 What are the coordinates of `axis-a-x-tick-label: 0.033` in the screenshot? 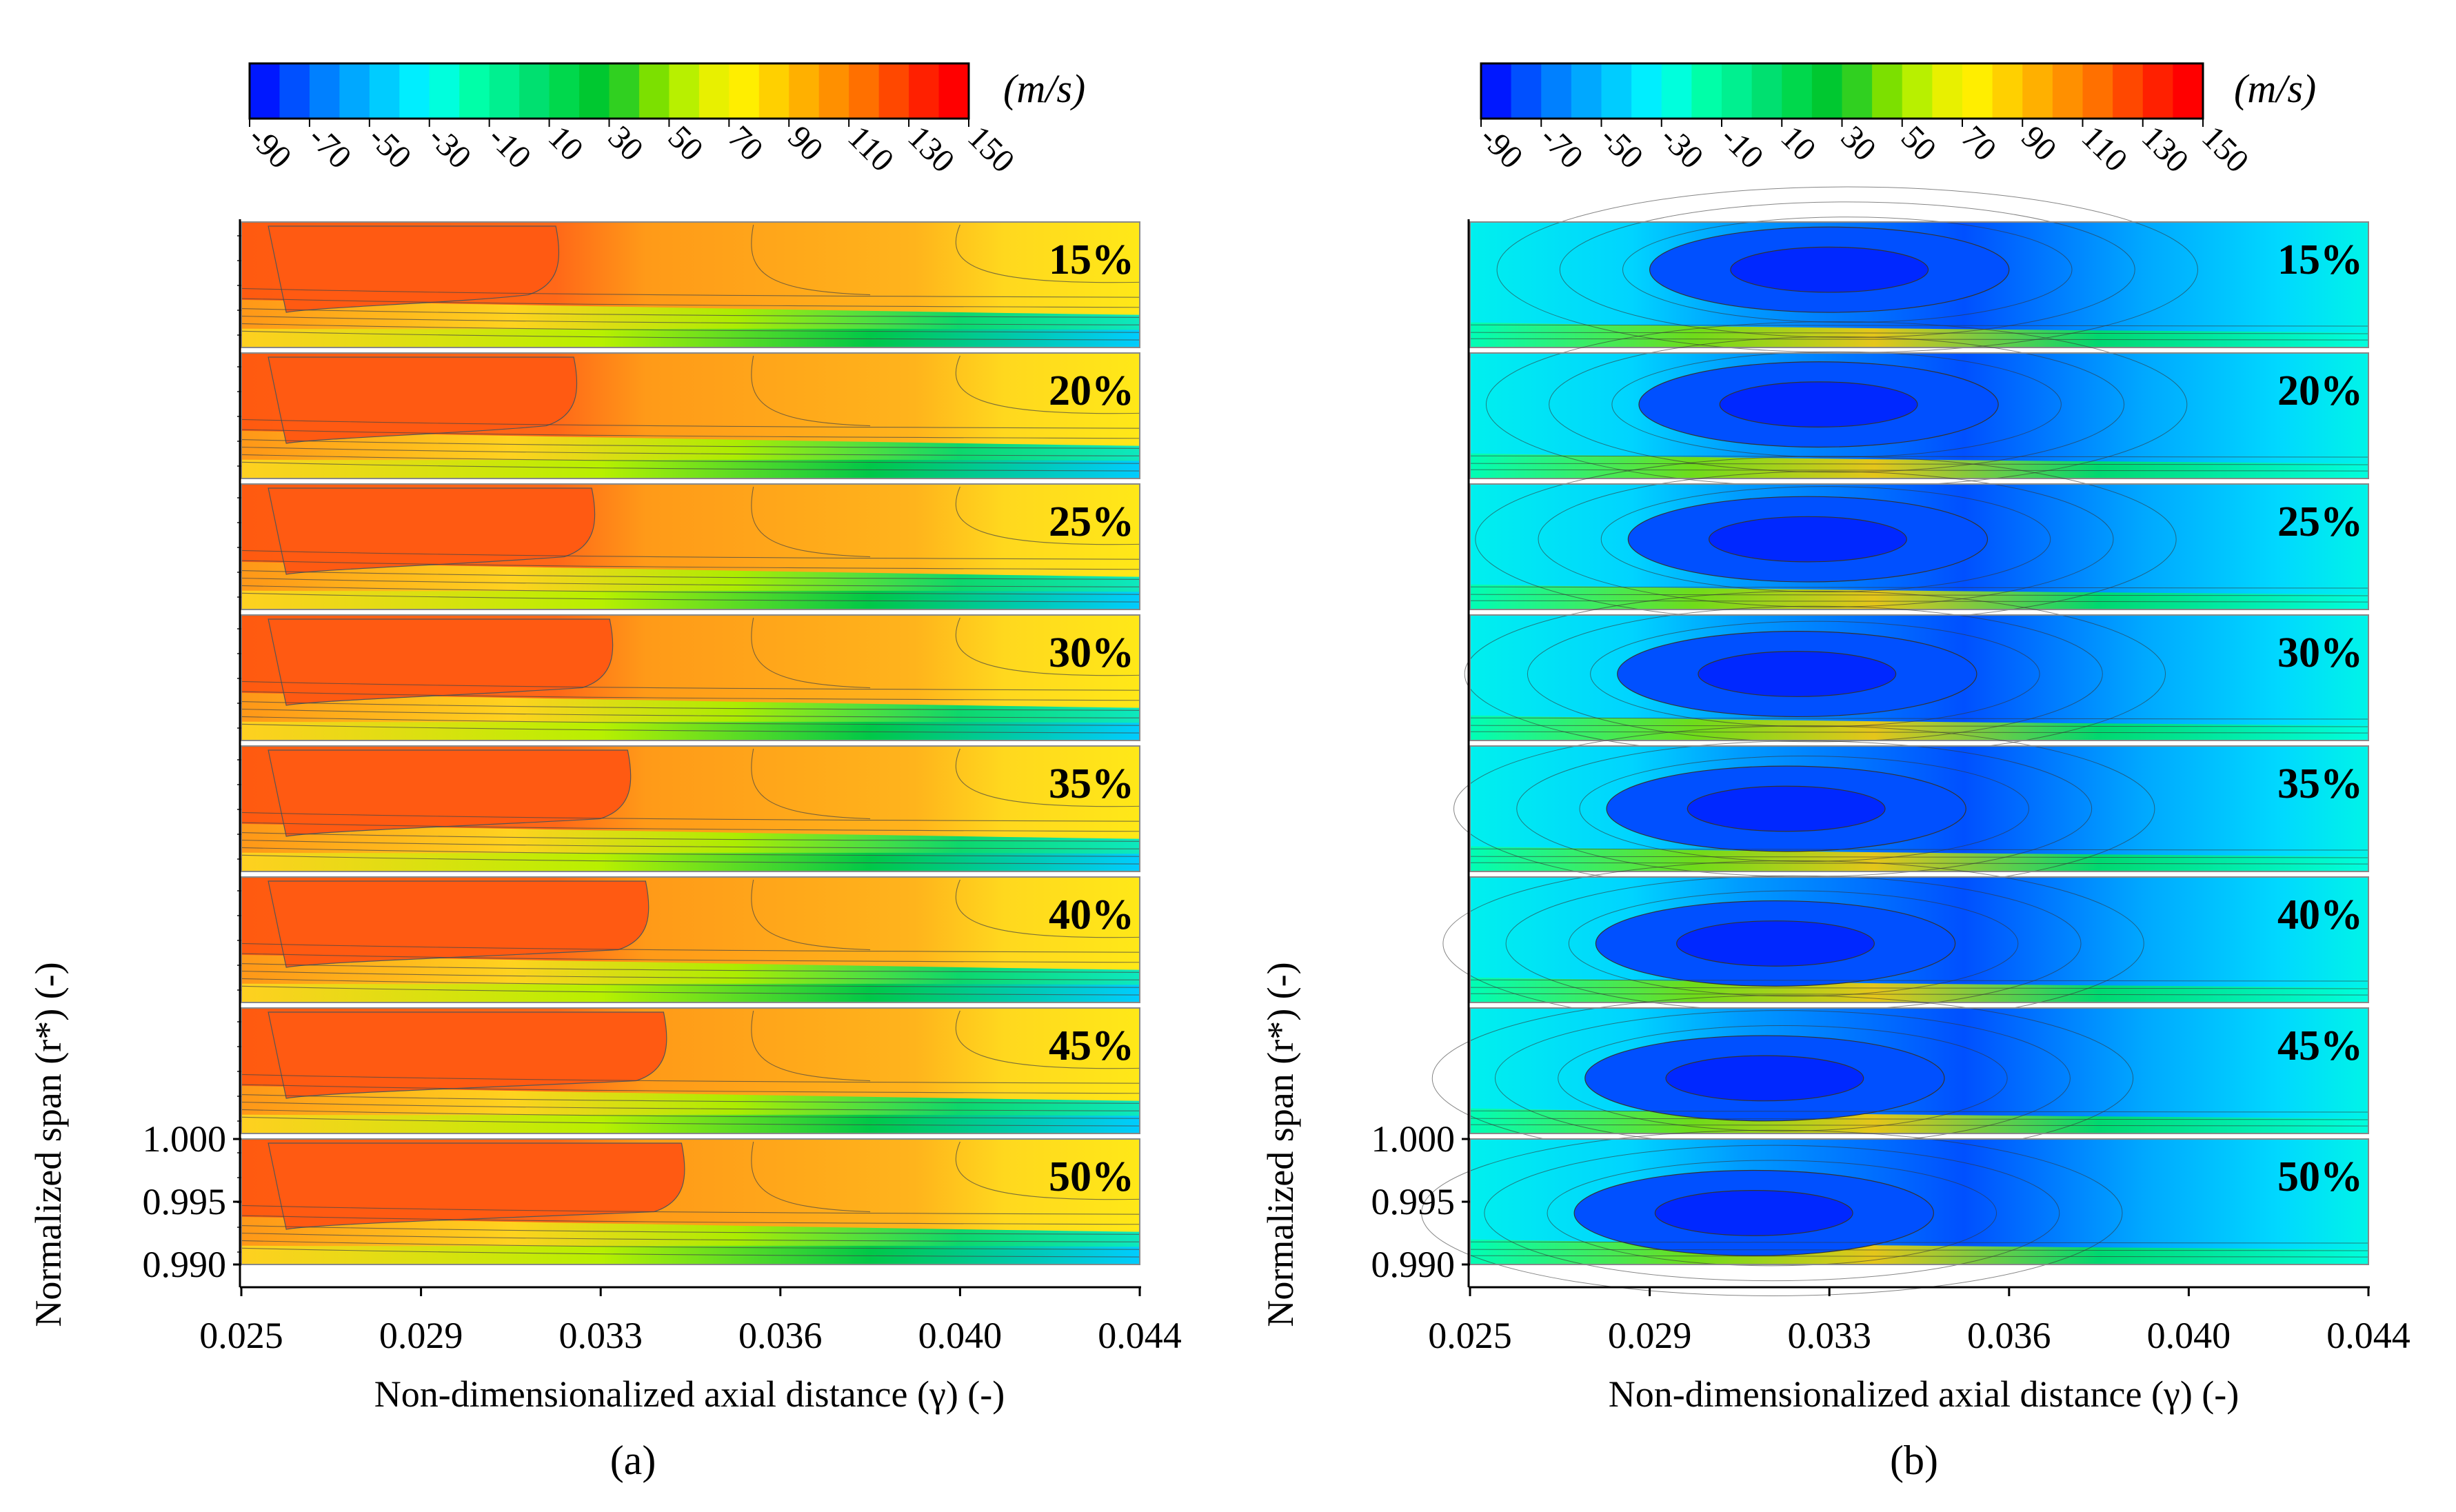 It's located at (600, 1335).